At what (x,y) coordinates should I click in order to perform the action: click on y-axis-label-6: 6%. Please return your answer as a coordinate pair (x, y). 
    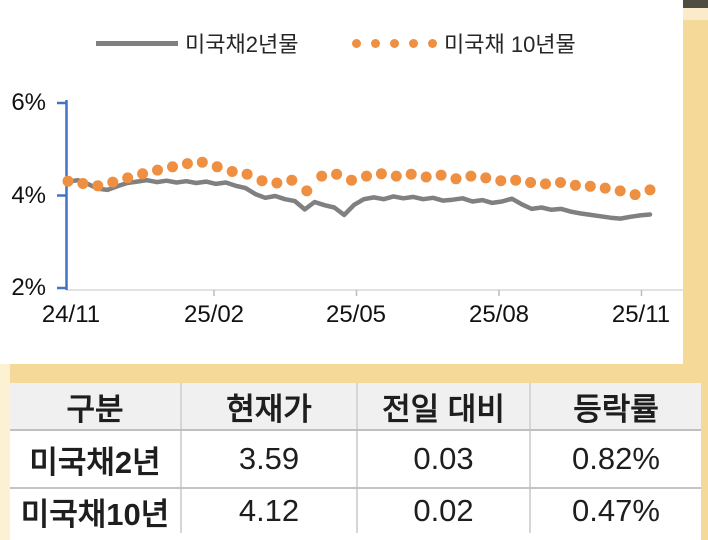
    Looking at the image, I should click on (28, 102).